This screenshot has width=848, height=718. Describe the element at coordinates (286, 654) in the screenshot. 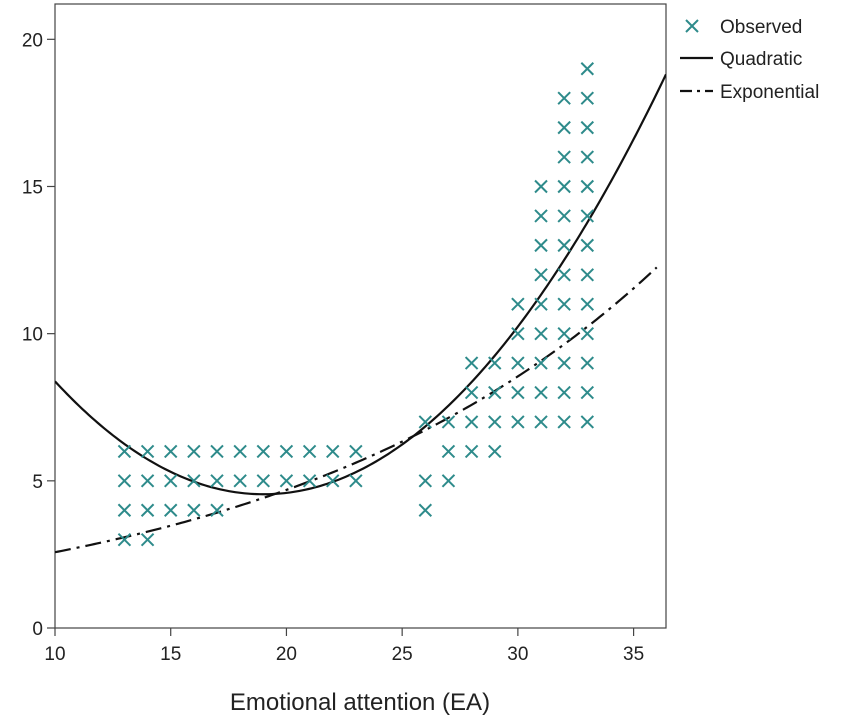

I see `x-tick-label: 20` at that location.